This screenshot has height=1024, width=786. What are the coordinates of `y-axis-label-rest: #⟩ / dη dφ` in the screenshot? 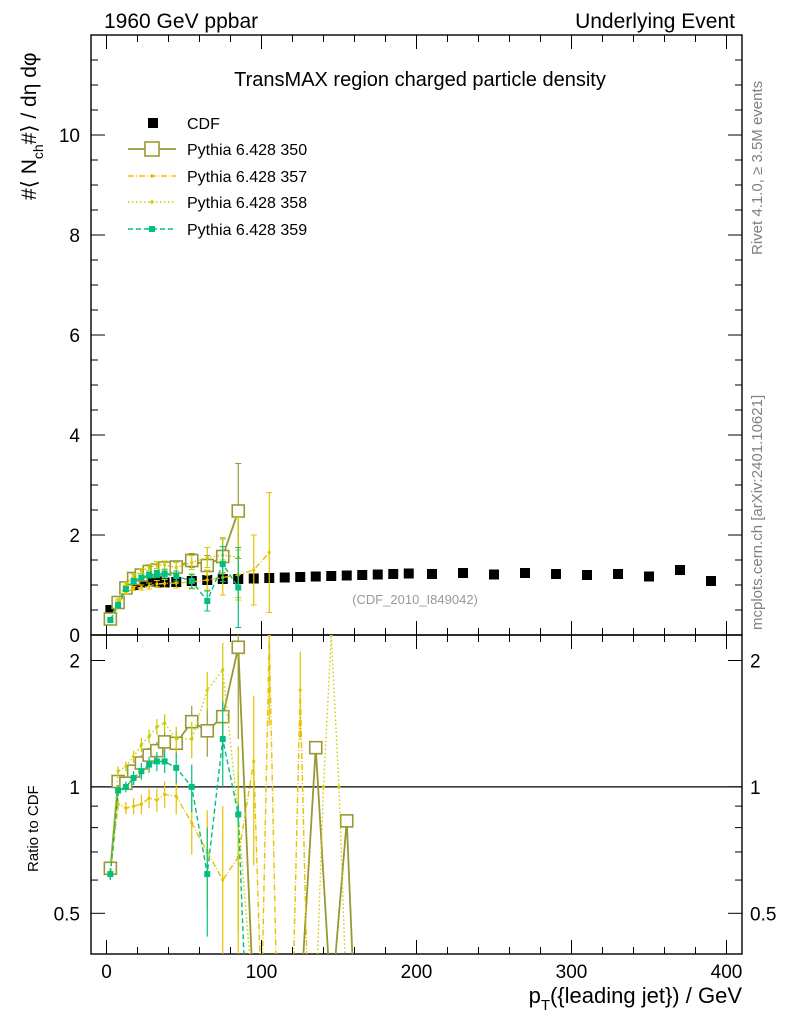 It's located at (29, 98).